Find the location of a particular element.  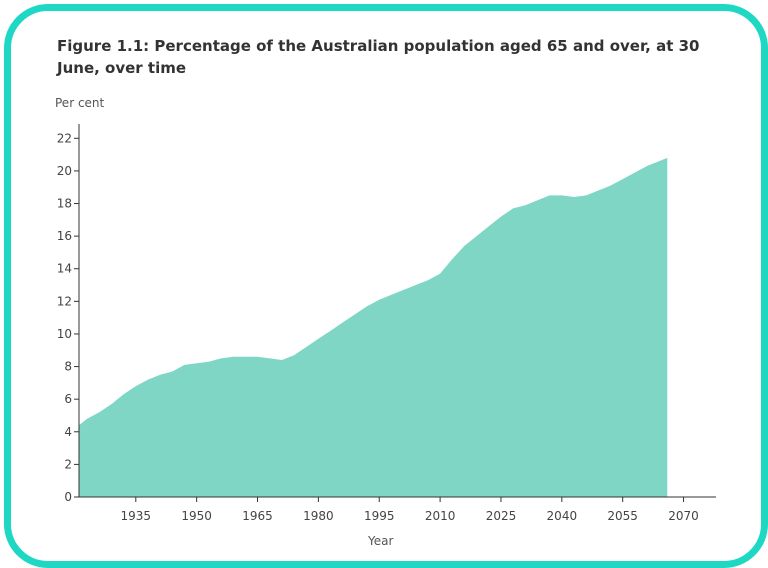

y-tick-label: 16 is located at coordinates (64, 236).